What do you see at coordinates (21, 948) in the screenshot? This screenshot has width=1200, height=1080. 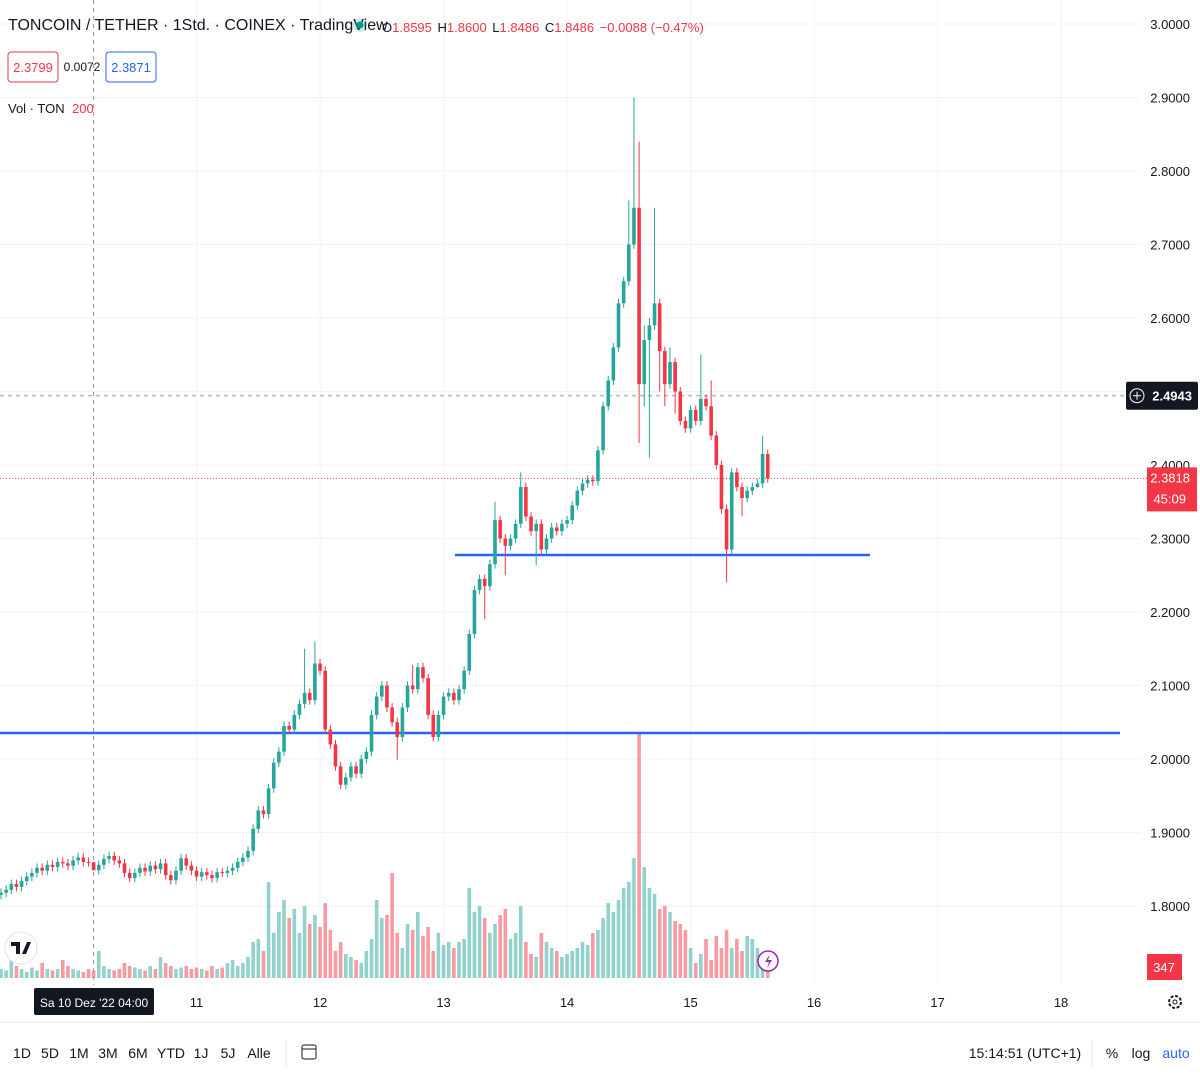 I see `tv-logo` at bounding box center [21, 948].